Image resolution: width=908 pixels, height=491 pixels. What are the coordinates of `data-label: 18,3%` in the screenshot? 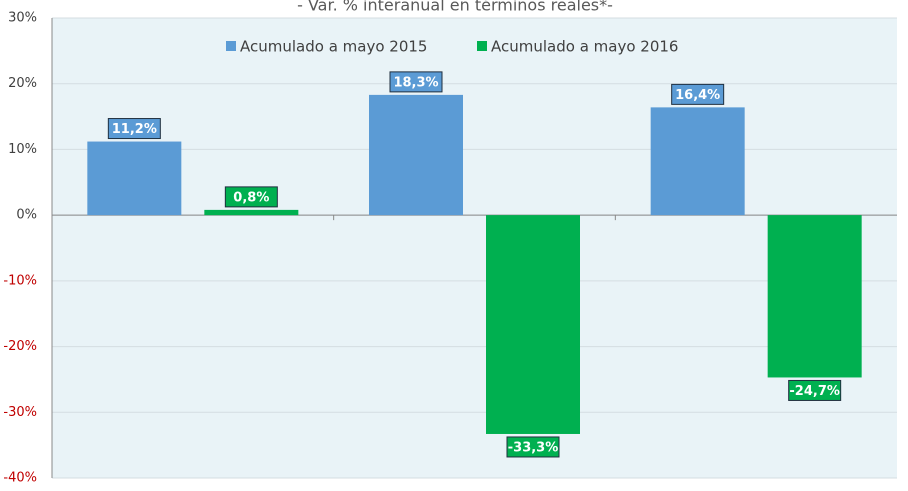 It's located at (415, 82).